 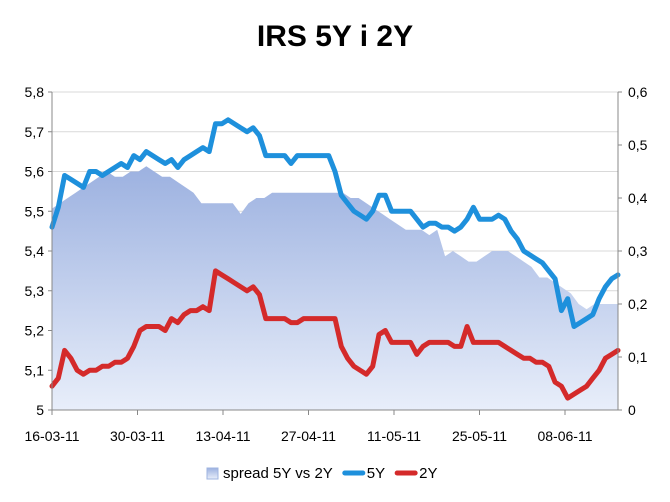 I want to click on y-left-tick-label: 5,8, so click(x=35, y=92).